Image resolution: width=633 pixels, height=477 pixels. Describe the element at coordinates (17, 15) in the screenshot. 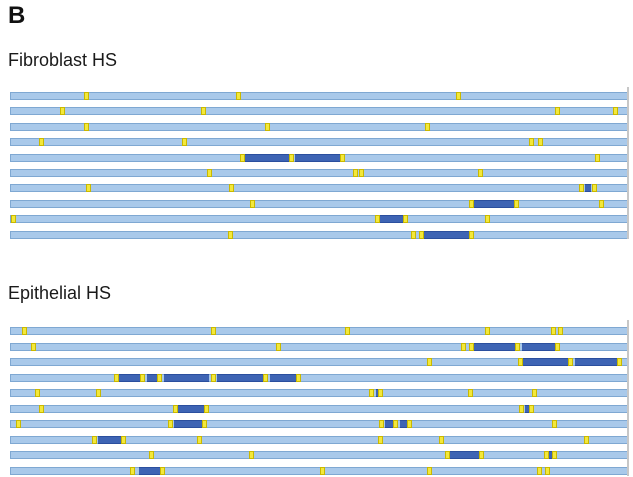

I see `panel-label: B` at that location.